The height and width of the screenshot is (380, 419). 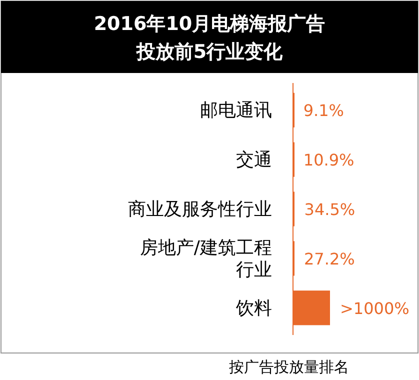 What do you see at coordinates (375, 308) in the screenshot?
I see `data-label: >1000%` at bounding box center [375, 308].